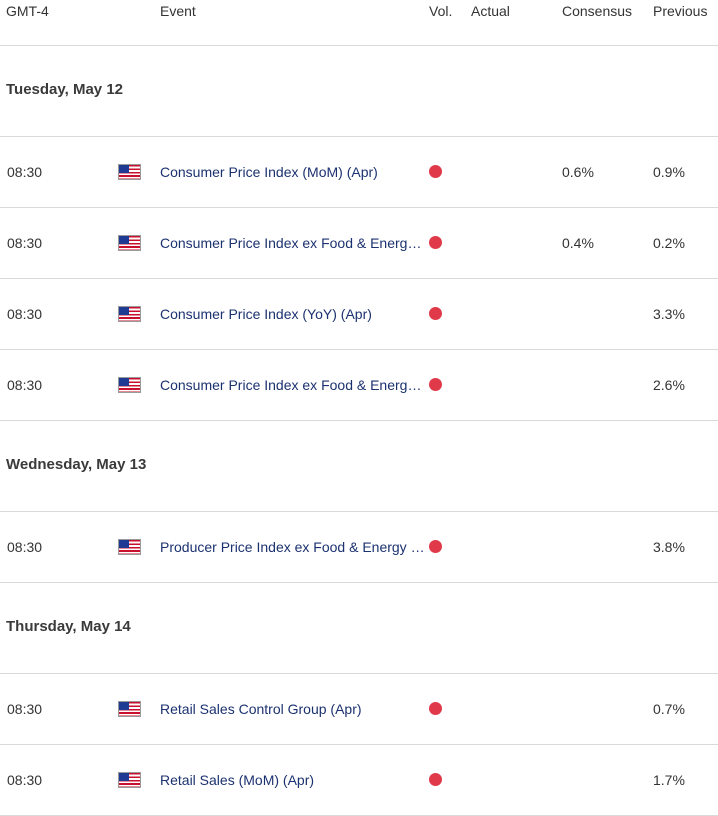 This screenshot has width=718, height=816. I want to click on actual-column-header: Actual, so click(490, 11).